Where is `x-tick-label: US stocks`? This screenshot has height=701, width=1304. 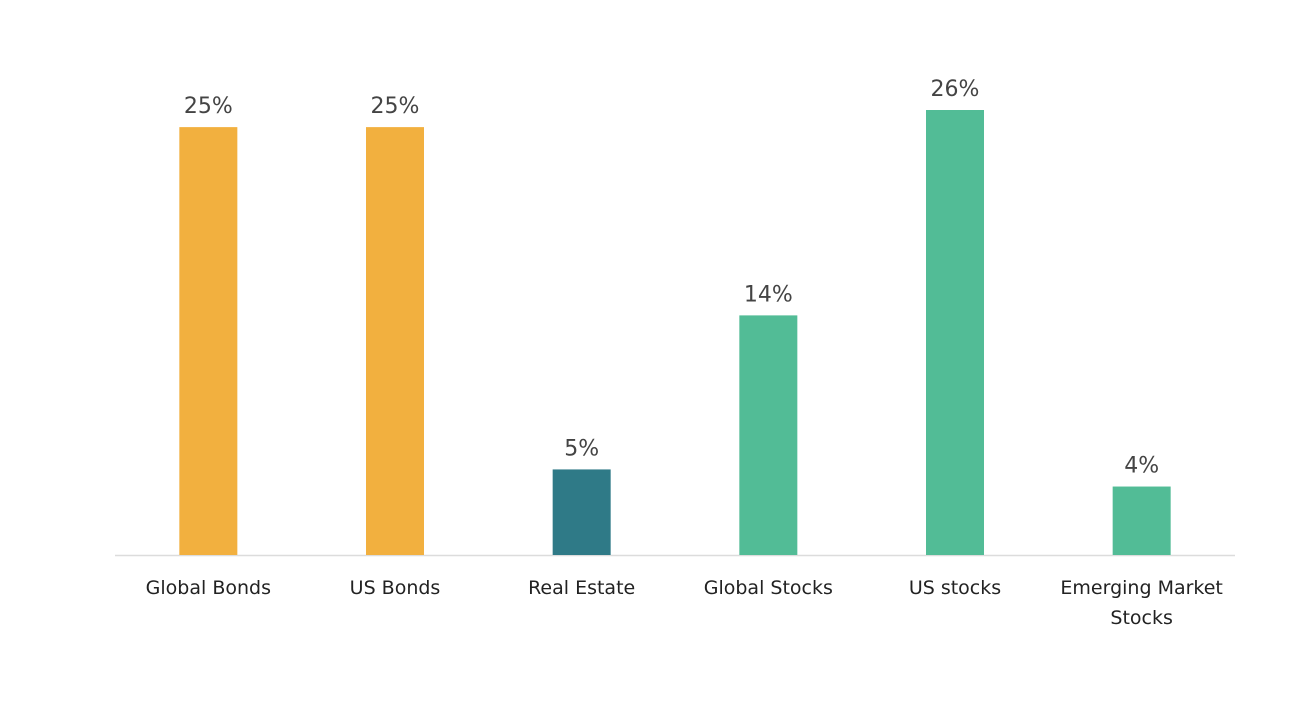
x-tick-label: US stocks is located at coordinates (955, 588).